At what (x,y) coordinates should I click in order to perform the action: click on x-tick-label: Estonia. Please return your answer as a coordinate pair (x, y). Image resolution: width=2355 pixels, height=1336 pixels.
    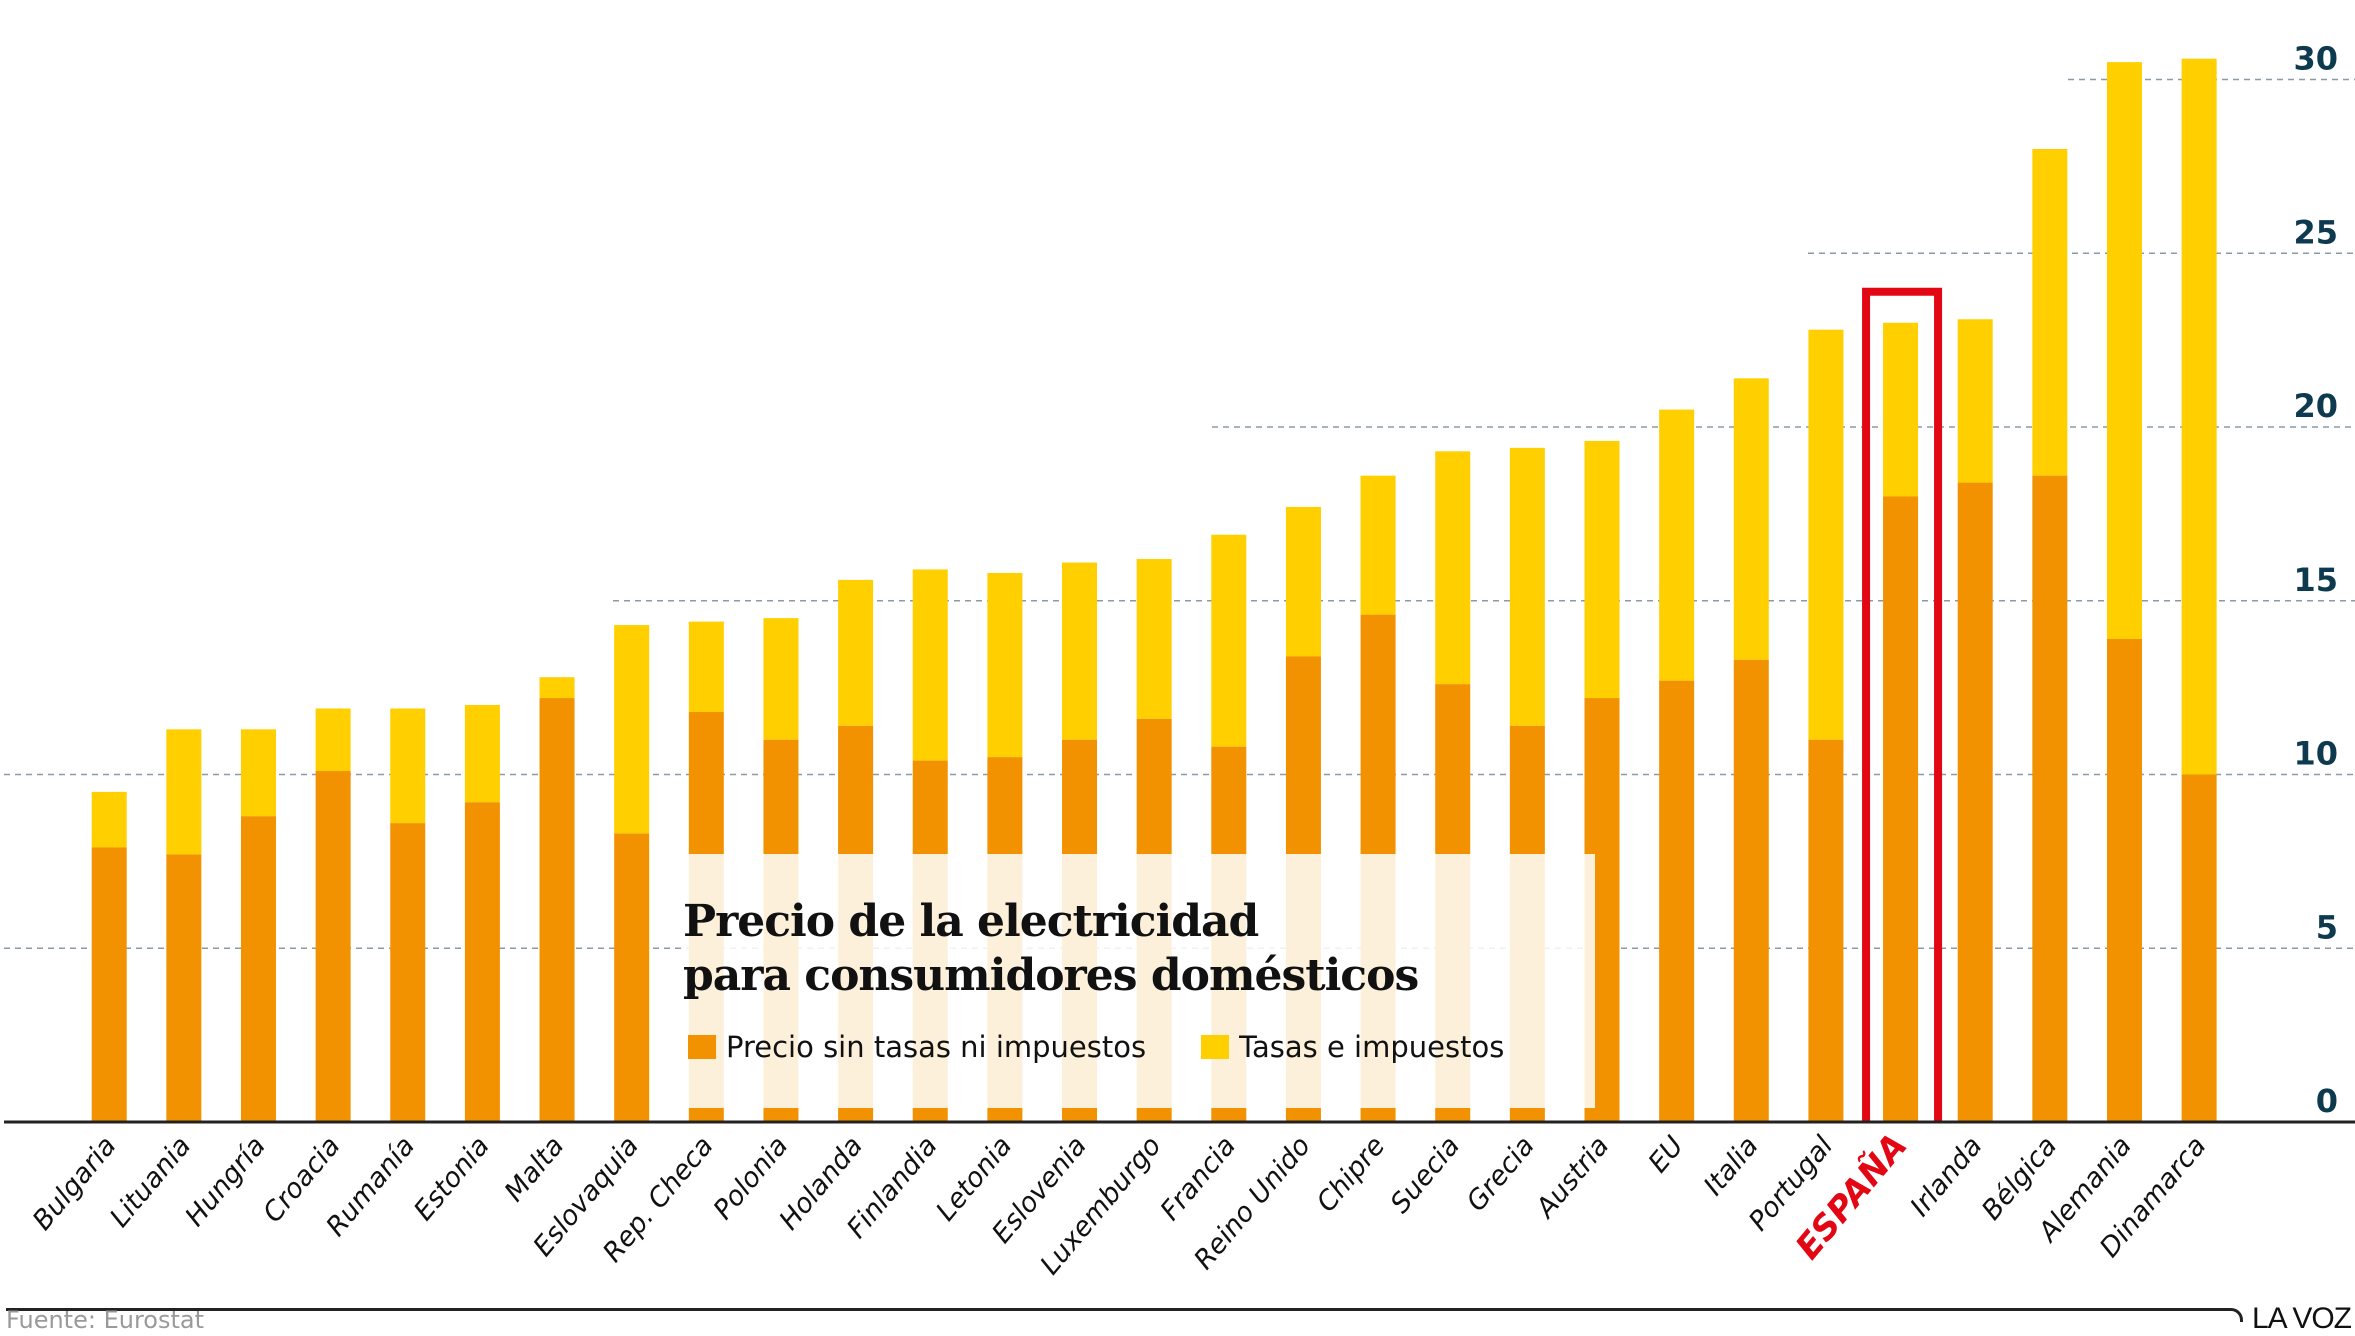
    Looking at the image, I should click on (452, 1179).